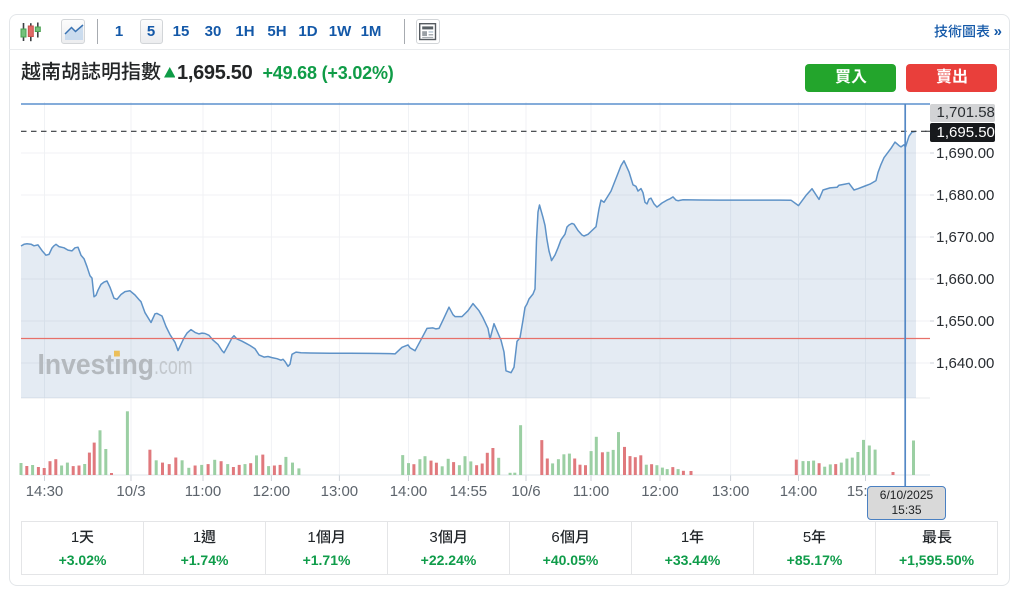  I want to click on svg-text: Investing, so click(96, 365).